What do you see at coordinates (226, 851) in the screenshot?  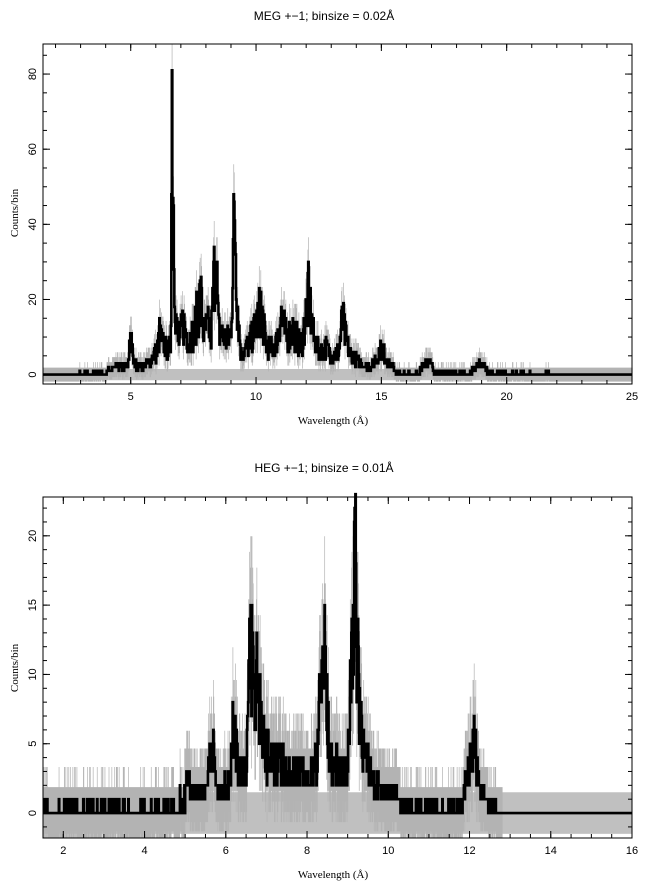 I see `x-tick-label: 6` at bounding box center [226, 851].